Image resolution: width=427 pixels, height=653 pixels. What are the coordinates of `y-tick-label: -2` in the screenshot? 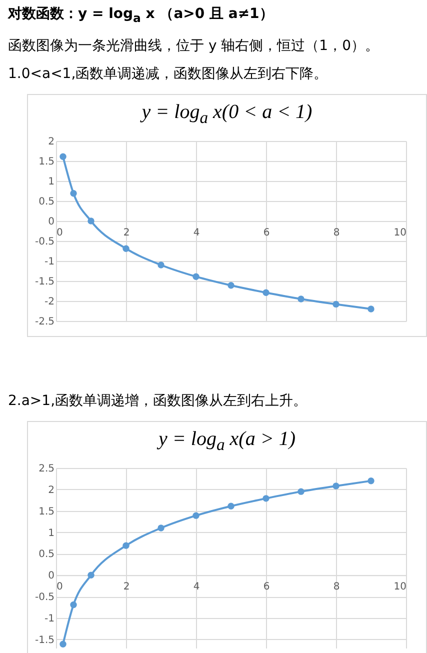 It's located at (49, 302).